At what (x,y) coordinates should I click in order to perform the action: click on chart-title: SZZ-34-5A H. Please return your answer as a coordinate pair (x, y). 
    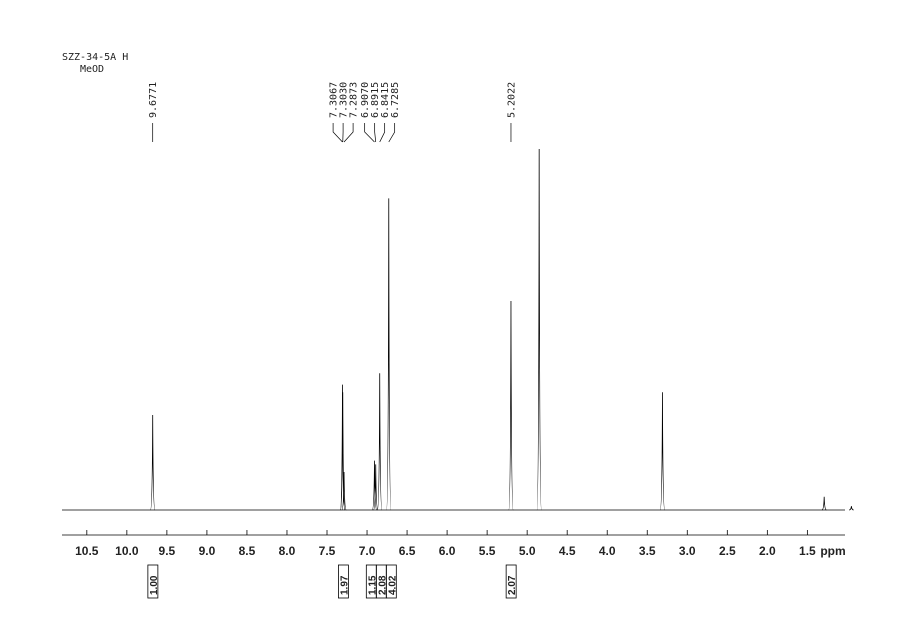
    Looking at the image, I should click on (95, 57).